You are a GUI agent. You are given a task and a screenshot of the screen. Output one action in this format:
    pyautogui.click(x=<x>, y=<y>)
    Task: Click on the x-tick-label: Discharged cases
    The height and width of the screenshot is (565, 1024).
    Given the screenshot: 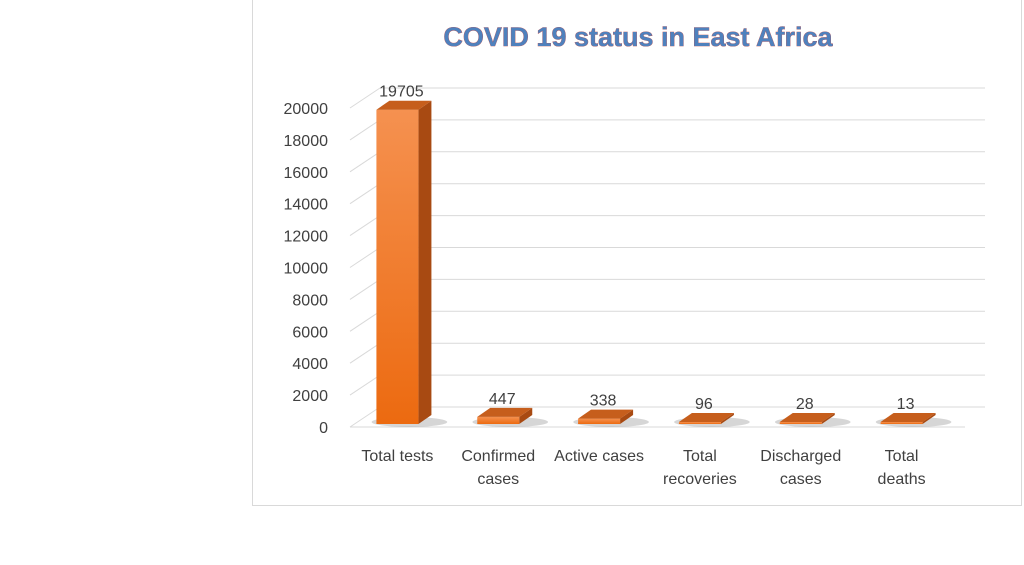 What is the action you would take?
    pyautogui.click(x=800, y=468)
    